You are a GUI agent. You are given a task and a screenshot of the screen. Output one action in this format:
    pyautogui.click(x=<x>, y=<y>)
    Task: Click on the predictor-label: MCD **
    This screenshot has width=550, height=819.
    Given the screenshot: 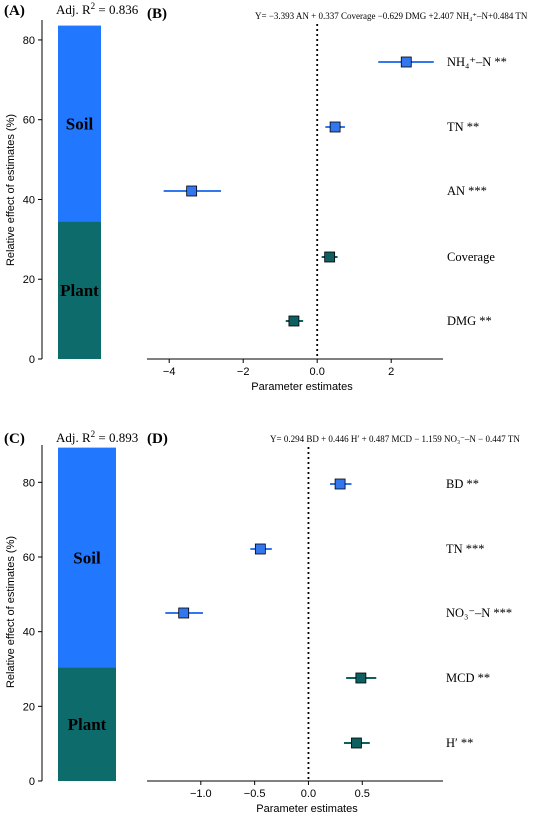 What is the action you would take?
    pyautogui.click(x=468, y=678)
    